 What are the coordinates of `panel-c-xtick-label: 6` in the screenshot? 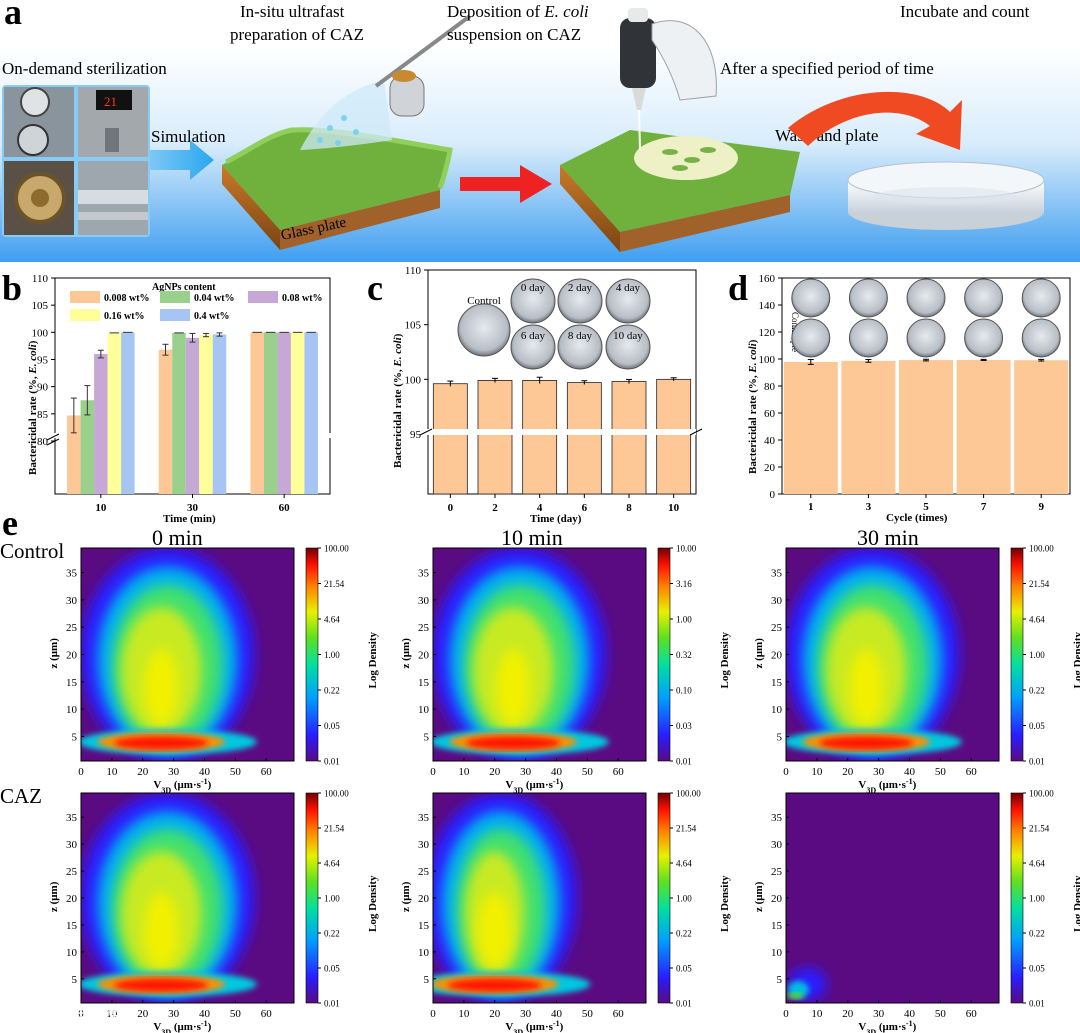 It's located at (585, 508).